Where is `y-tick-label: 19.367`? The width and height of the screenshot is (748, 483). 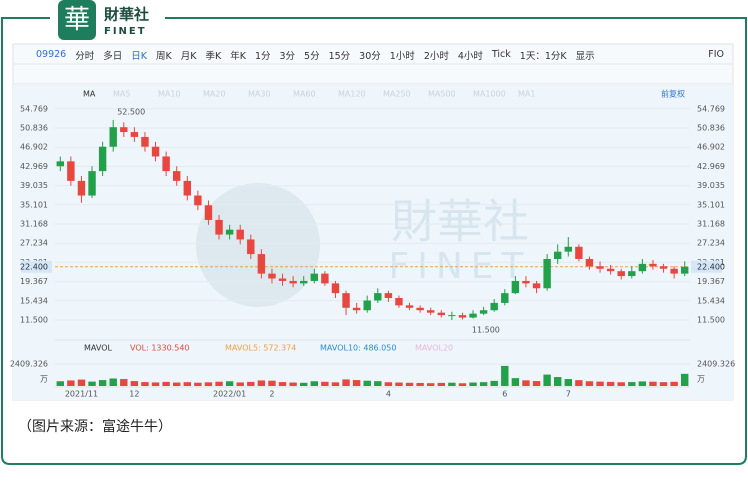 y-tick-label: 19.367 is located at coordinates (34, 281).